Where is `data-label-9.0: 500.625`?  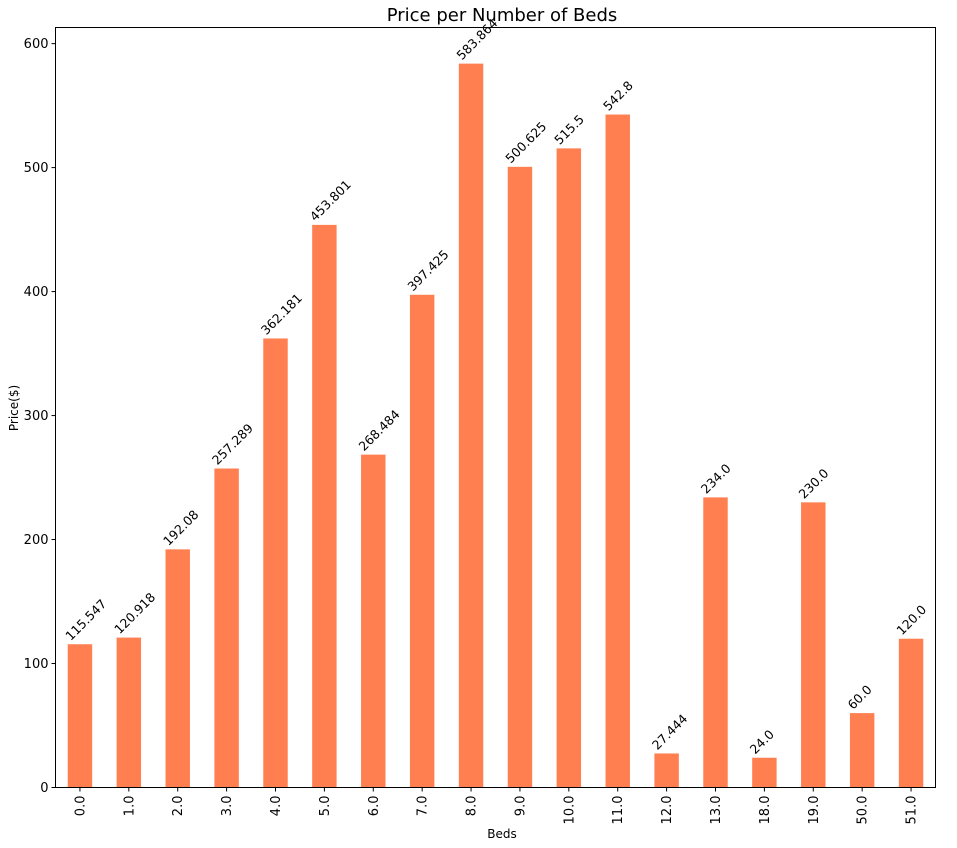
data-label-9.0: 500.625 is located at coordinates (525, 142).